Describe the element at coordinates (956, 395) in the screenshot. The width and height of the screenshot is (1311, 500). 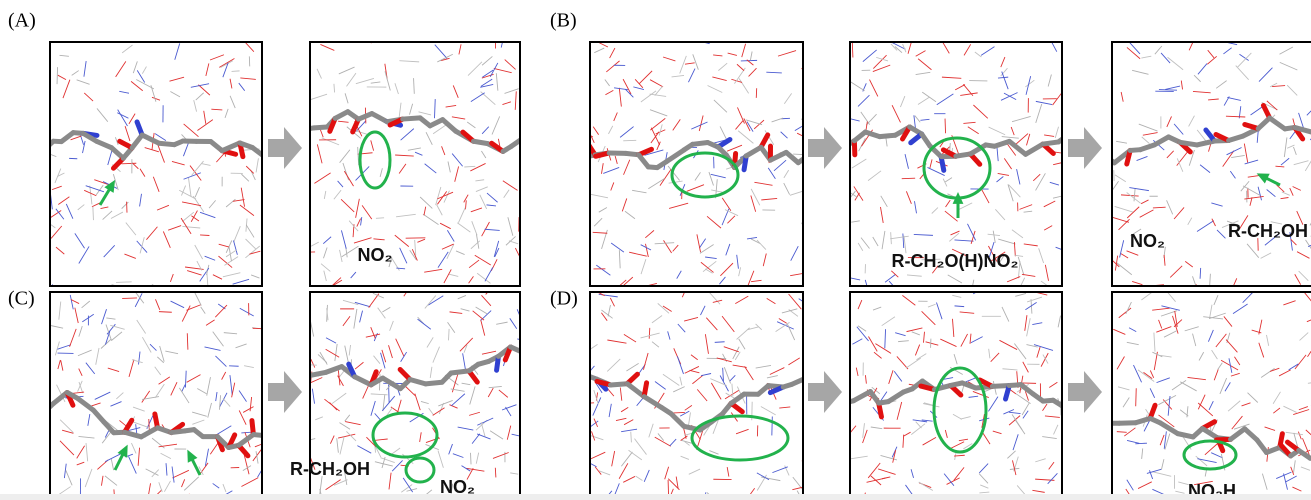
I see `frame` at that location.